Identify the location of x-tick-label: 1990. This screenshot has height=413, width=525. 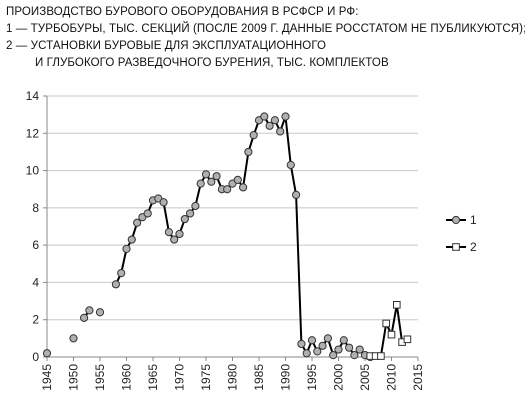
(286, 377).